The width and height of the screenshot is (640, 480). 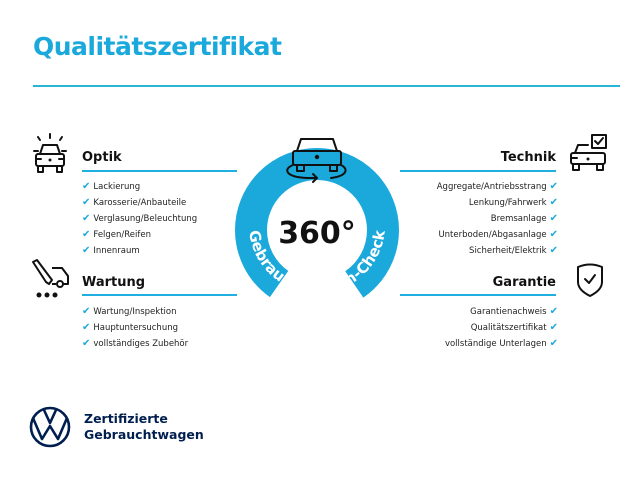 I want to click on car-checklist-icon, so click(x=588, y=152).